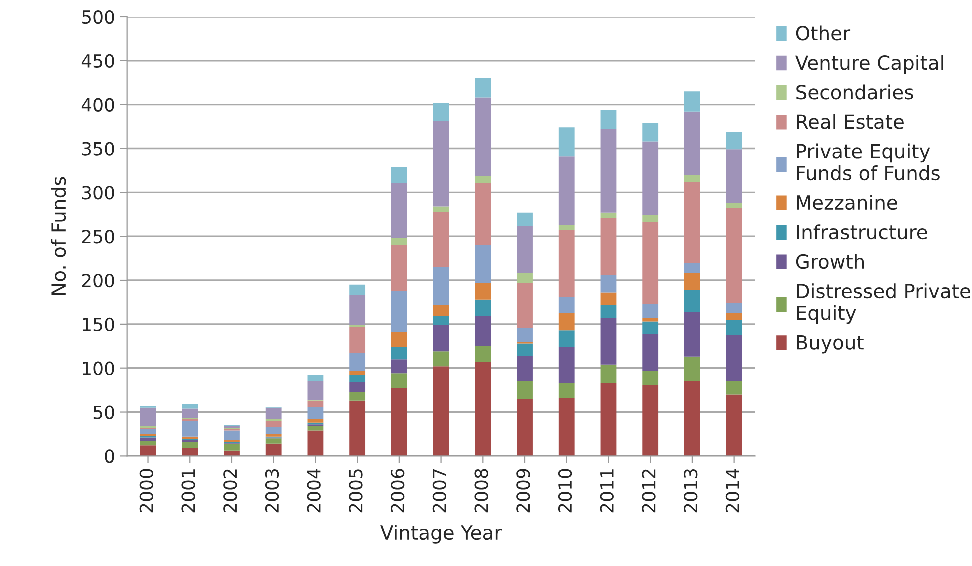 The image size is (972, 566). I want to click on y-tick-label: 200, so click(98, 281).